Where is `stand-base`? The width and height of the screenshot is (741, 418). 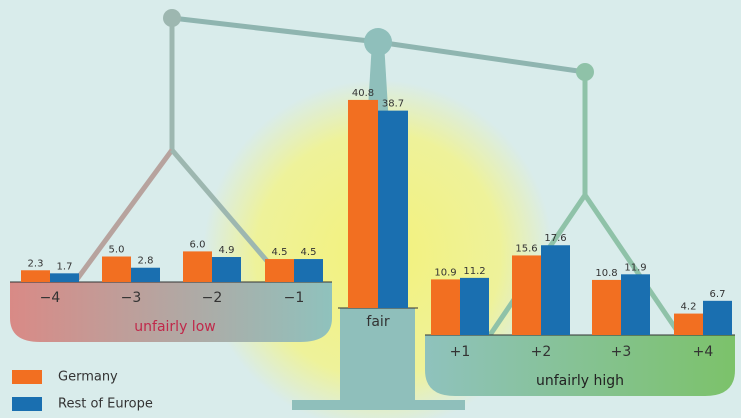
stand-base is located at coordinates (378, 405).